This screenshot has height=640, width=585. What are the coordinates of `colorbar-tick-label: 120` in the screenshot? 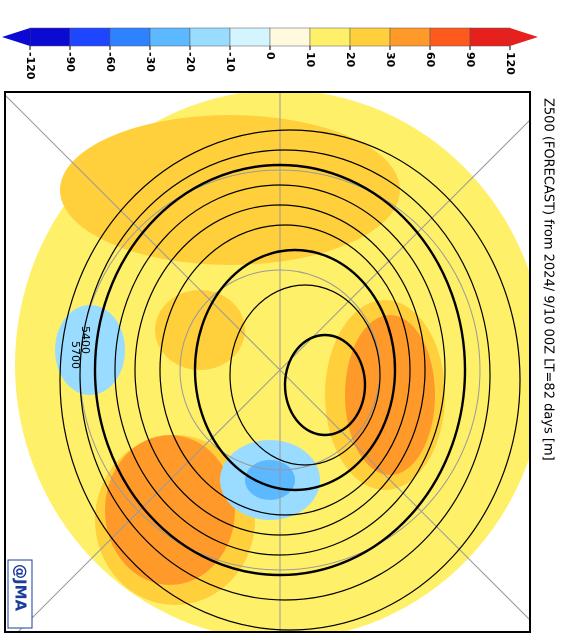 It's located at (510, 63).